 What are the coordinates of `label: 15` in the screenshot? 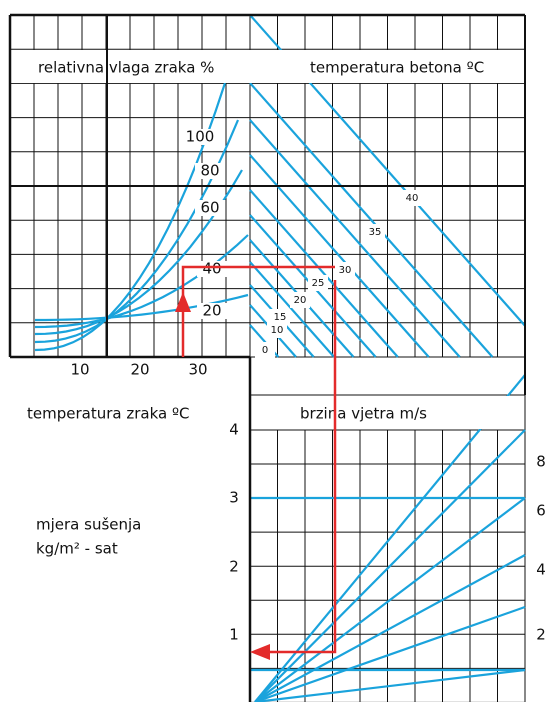 It's located at (280, 317).